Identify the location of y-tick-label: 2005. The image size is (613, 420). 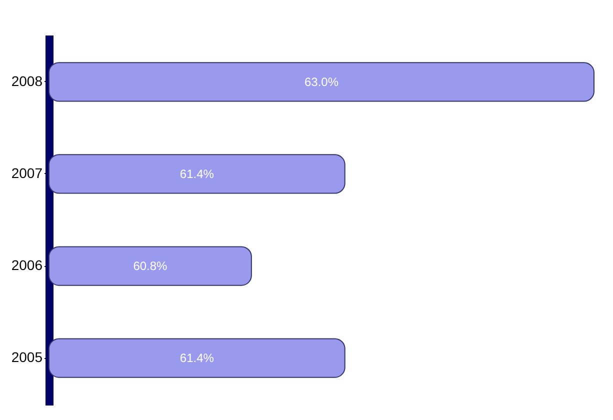
(27, 357).